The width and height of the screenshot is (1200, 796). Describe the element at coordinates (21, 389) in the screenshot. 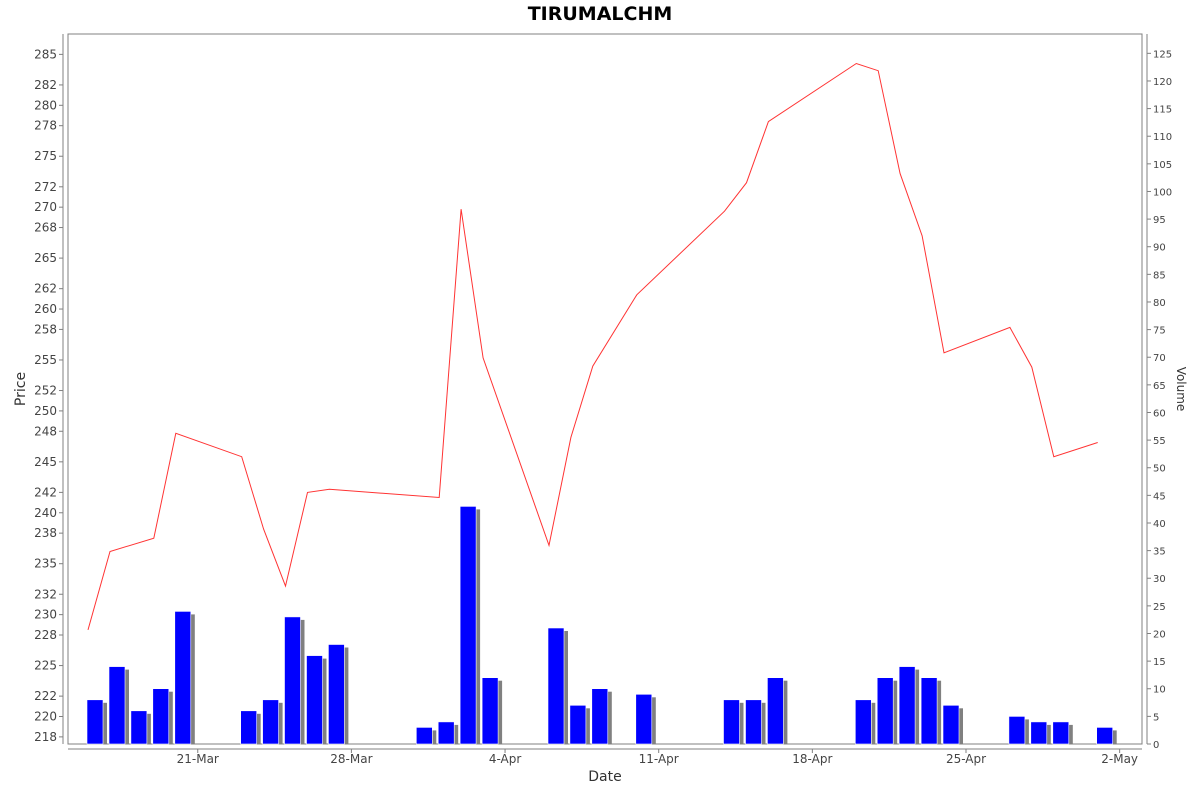

I see `y-axis-left-label: Price` at that location.